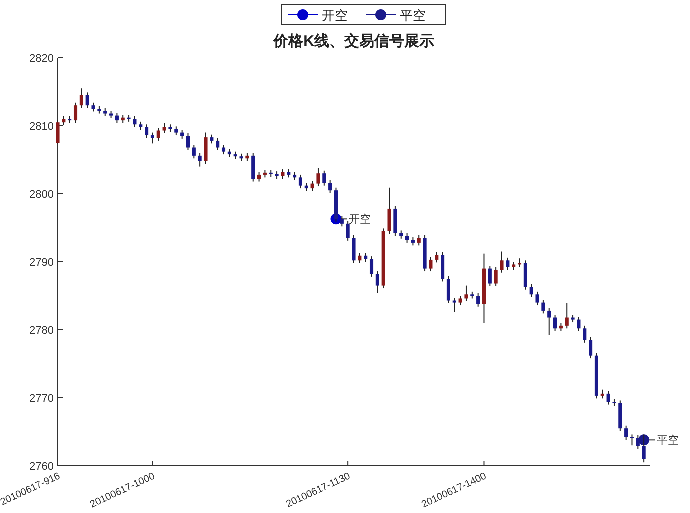 Image resolution: width=690 pixels, height=513 pixels. Describe the element at coordinates (42, 127) in the screenshot. I see `y-tick-label: 2810` at that location.